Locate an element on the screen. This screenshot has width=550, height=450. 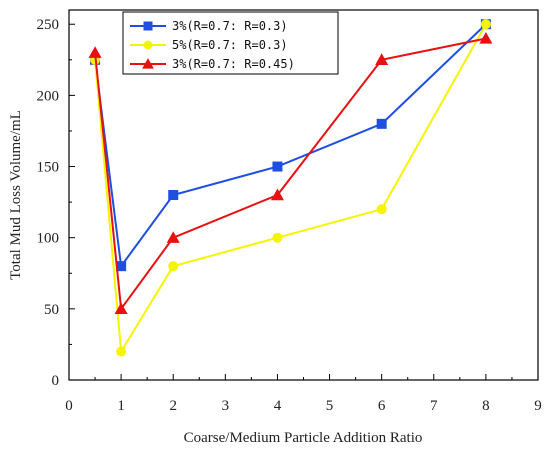
x-tick-label: 2 is located at coordinates (173, 406).